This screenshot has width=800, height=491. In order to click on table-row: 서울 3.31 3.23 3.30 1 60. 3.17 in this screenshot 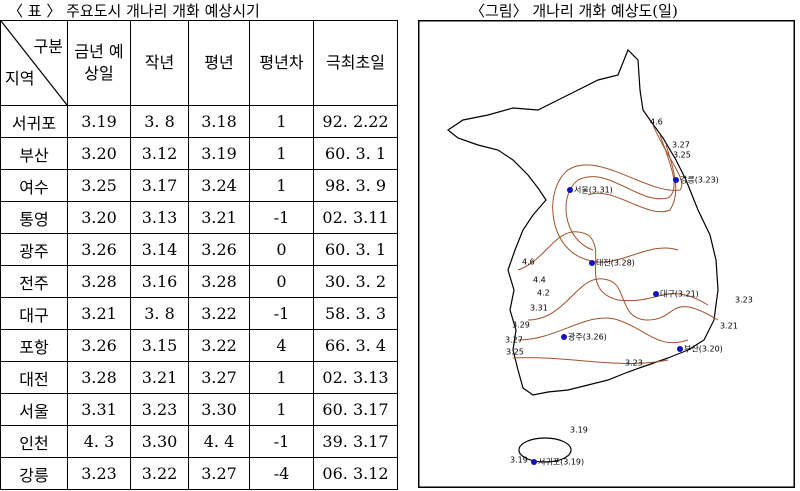, I will do `click(199, 409)`.